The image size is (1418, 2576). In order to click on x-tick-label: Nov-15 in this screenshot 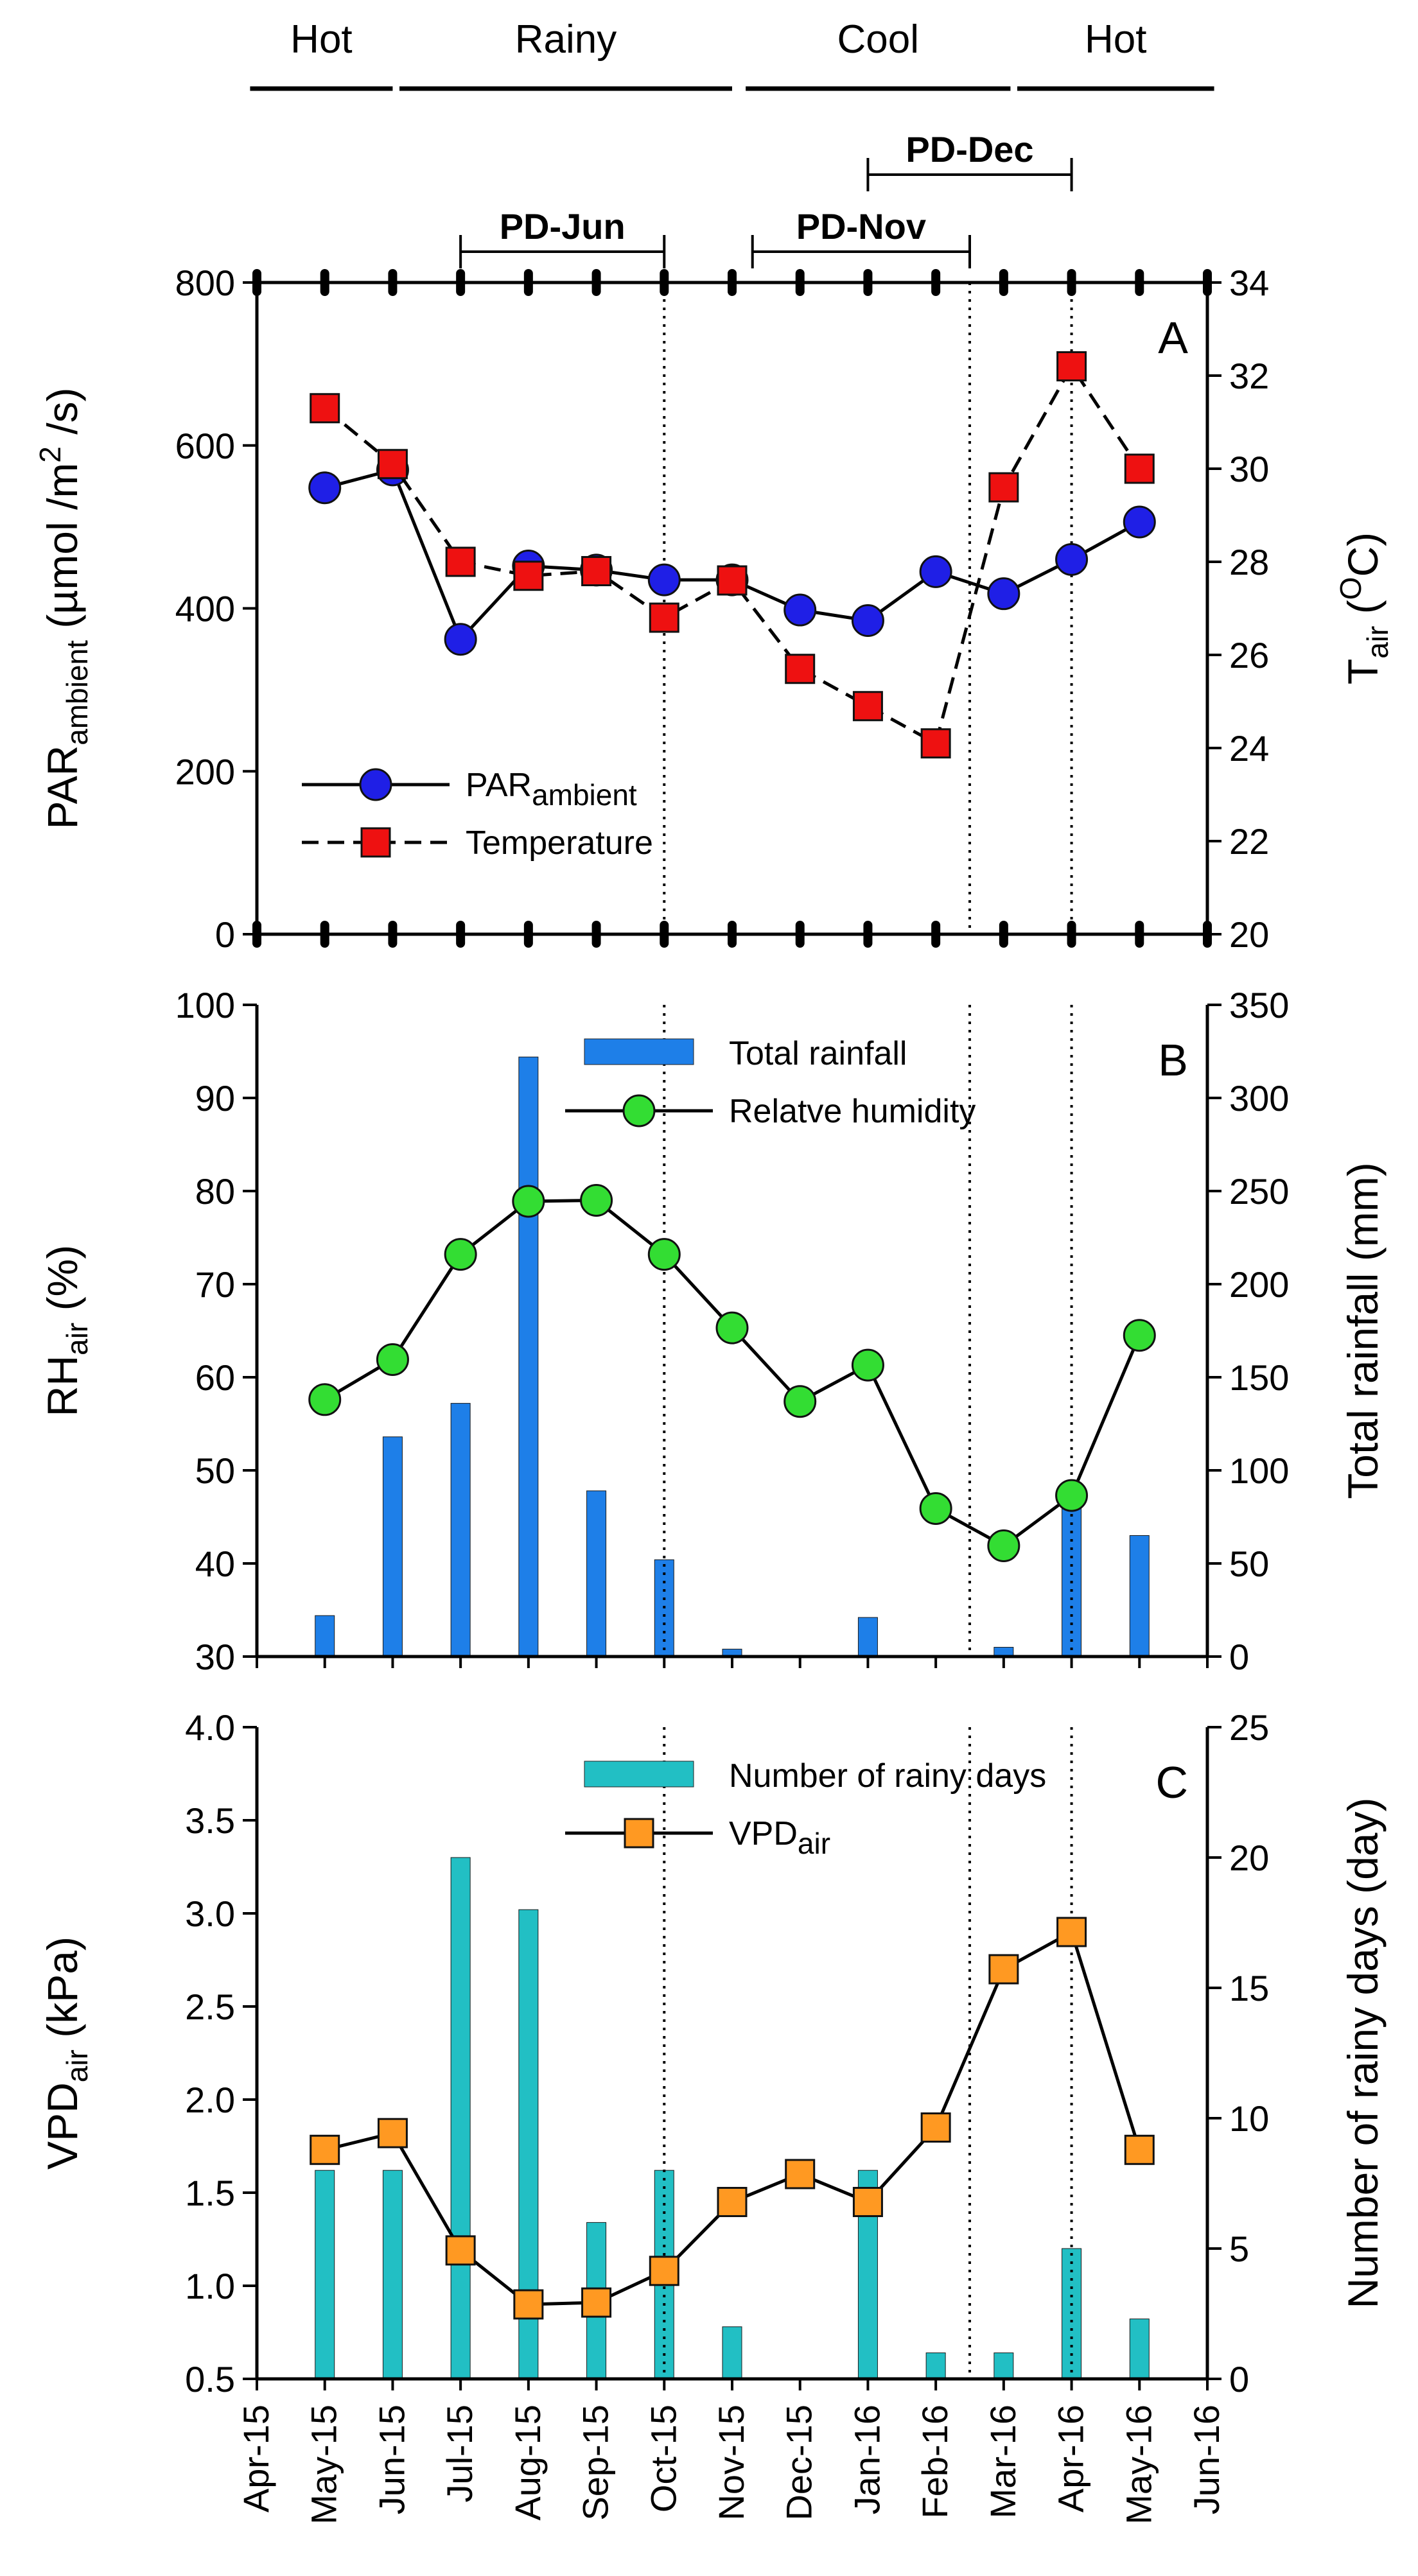, I will do `click(731, 2463)`.